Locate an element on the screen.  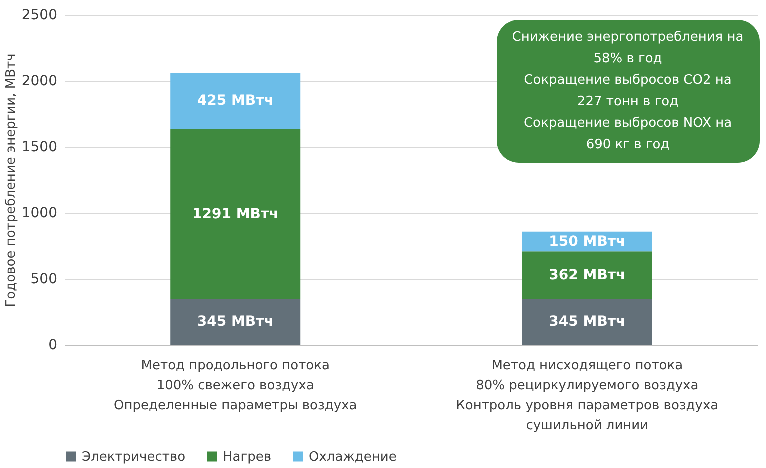
y-tick-label: 1000 is located at coordinates (40, 214).